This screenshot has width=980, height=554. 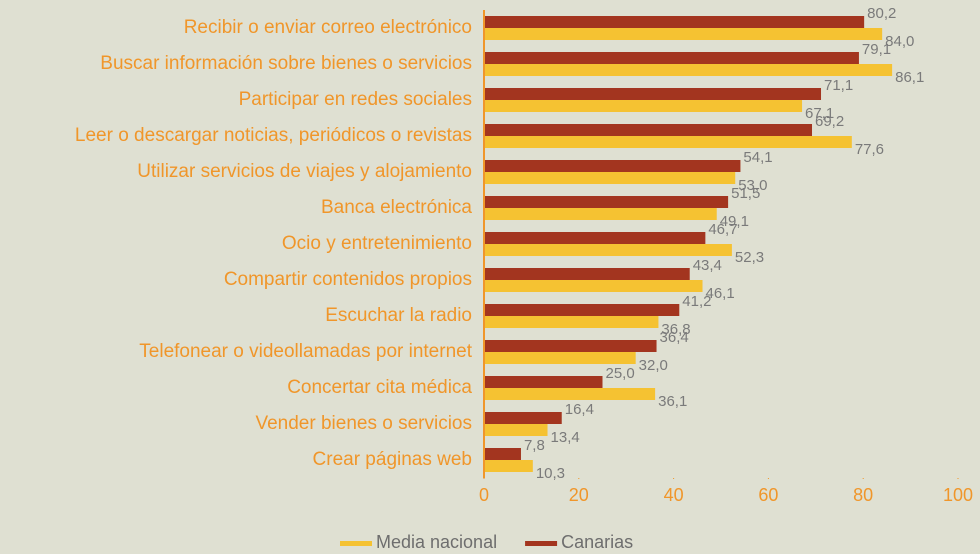 What do you see at coordinates (348, 279) in the screenshot?
I see `category-label: Compartir contenidos propios` at bounding box center [348, 279].